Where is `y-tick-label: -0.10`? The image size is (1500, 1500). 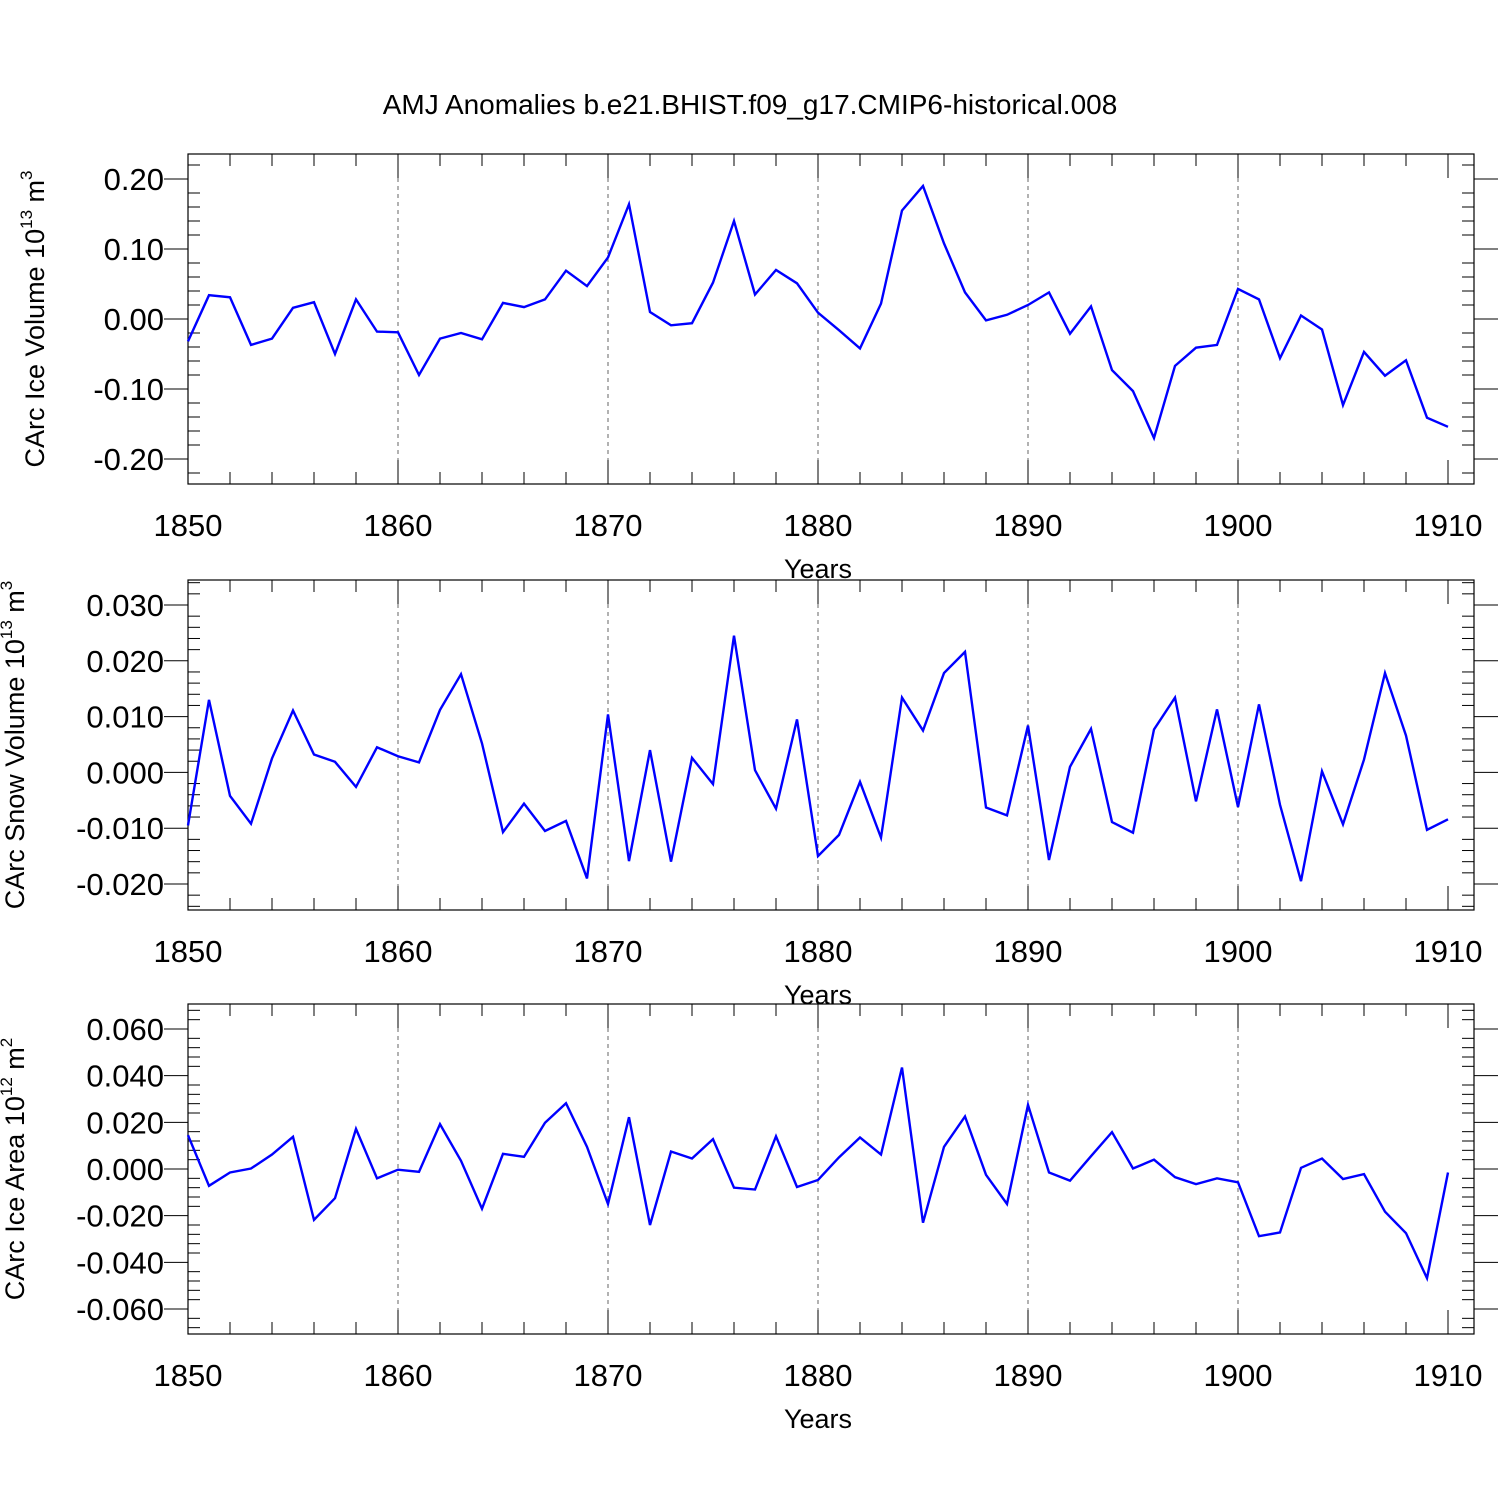
y-tick-label: -0.10 is located at coordinates (128, 389).